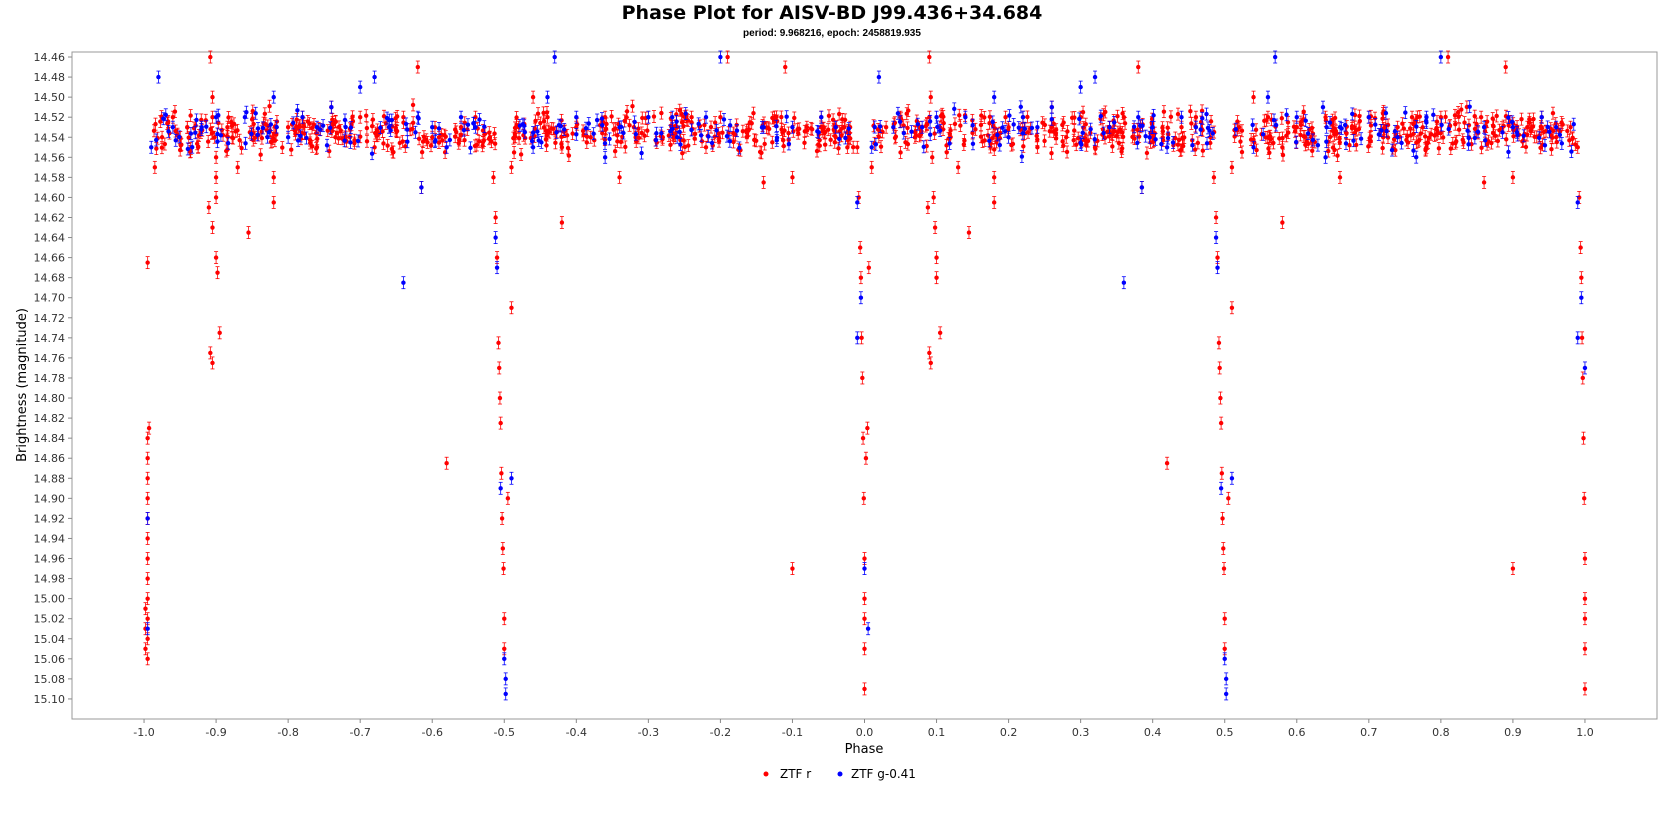 This screenshot has width=1664, height=834. I want to click on y-tick-label: 15.00, so click(50, 599).